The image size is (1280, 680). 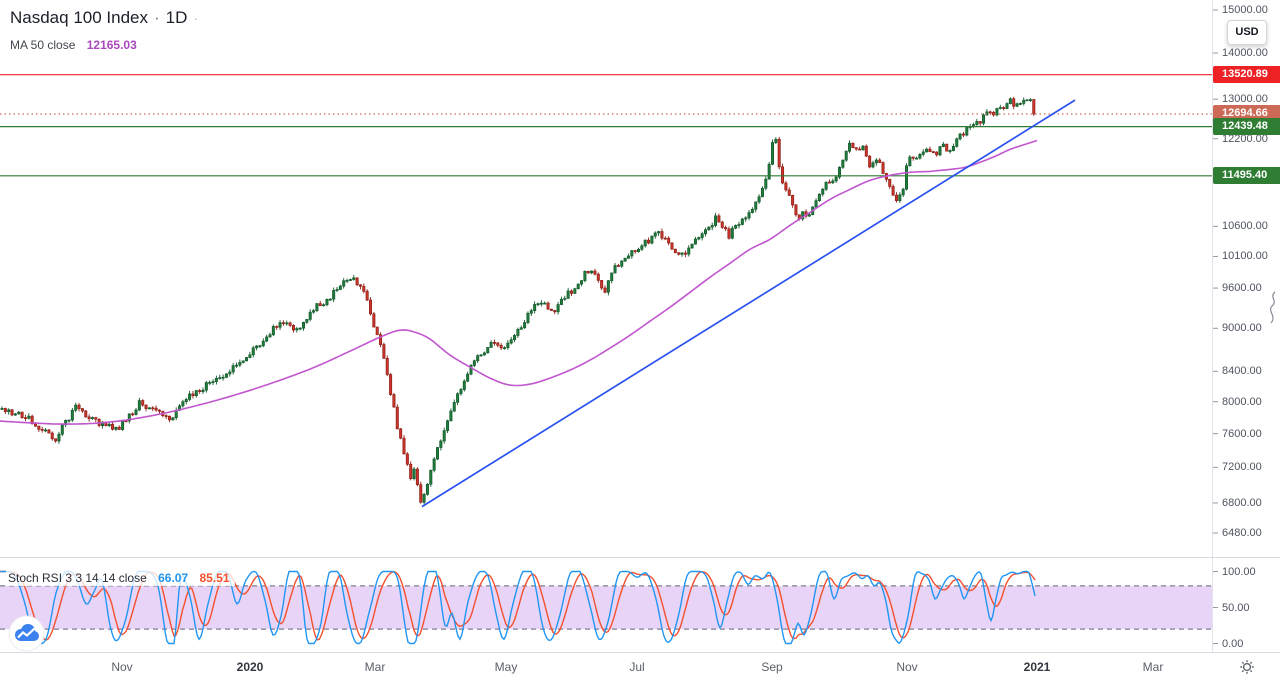 I want to click on stoch-rsi-lines, so click(x=606, y=607).